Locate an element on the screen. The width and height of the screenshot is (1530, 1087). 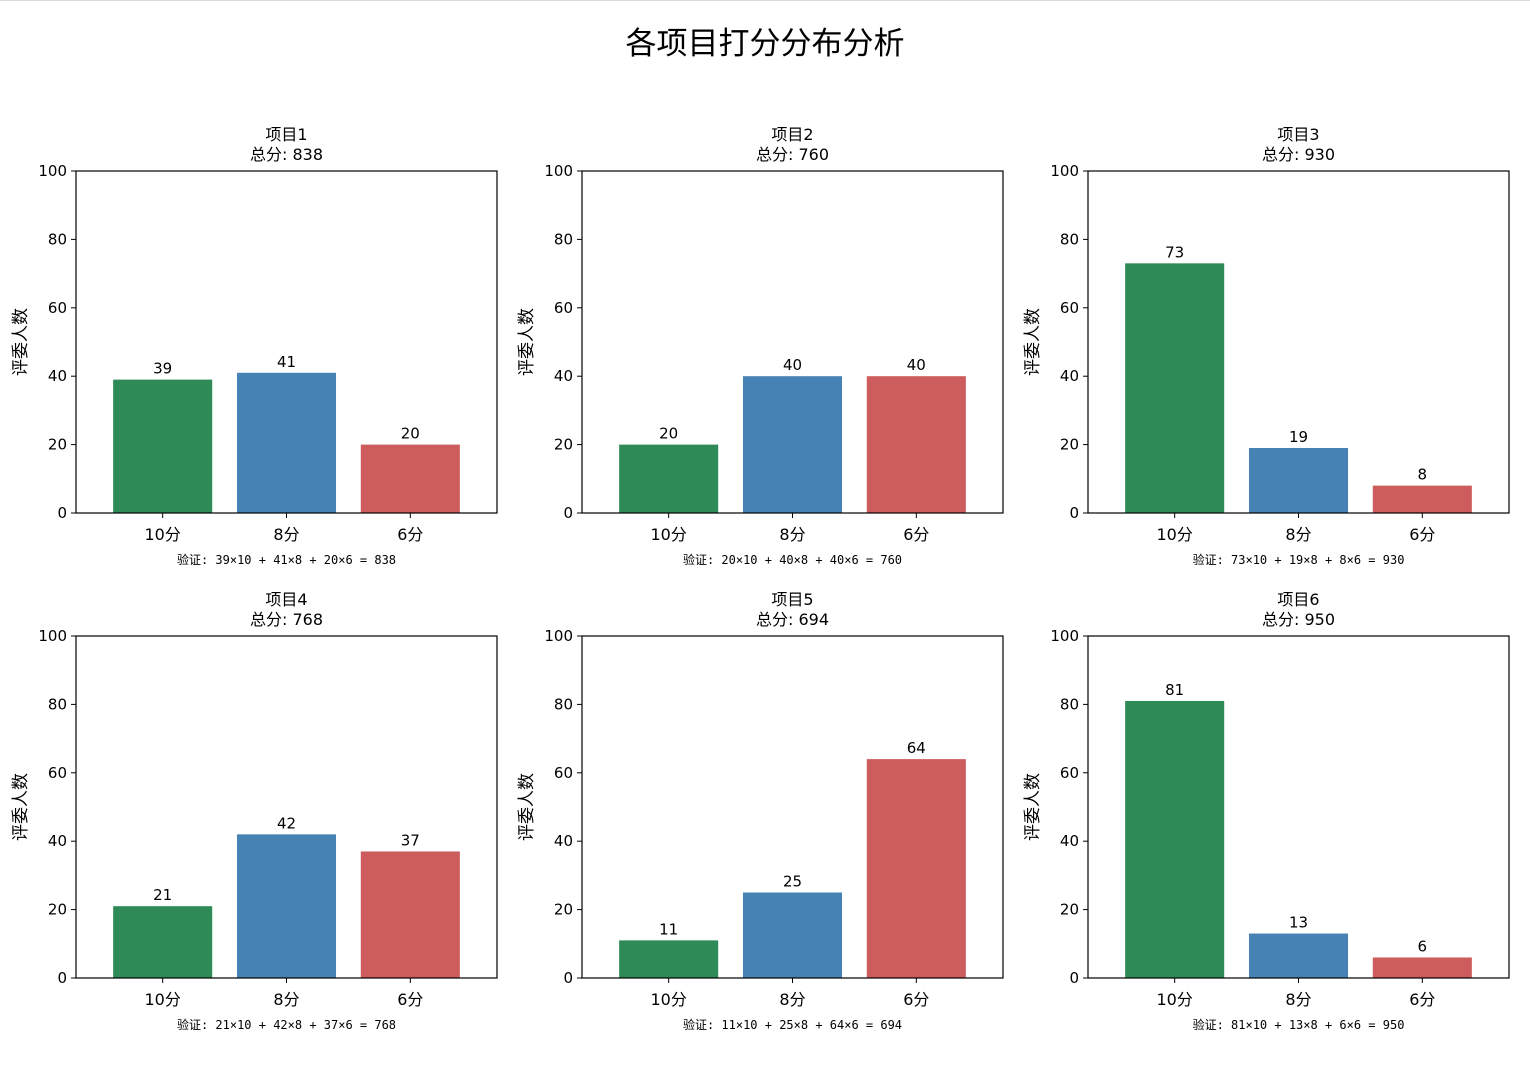
subplot-title: 项目1 is located at coordinates (286, 134).